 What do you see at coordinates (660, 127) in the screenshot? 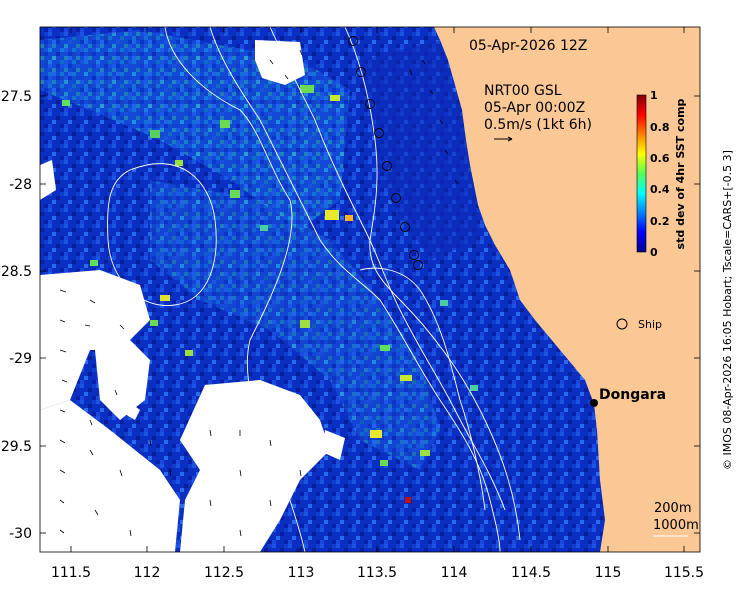
I see `colorbar-tick: 0.8` at bounding box center [660, 127].